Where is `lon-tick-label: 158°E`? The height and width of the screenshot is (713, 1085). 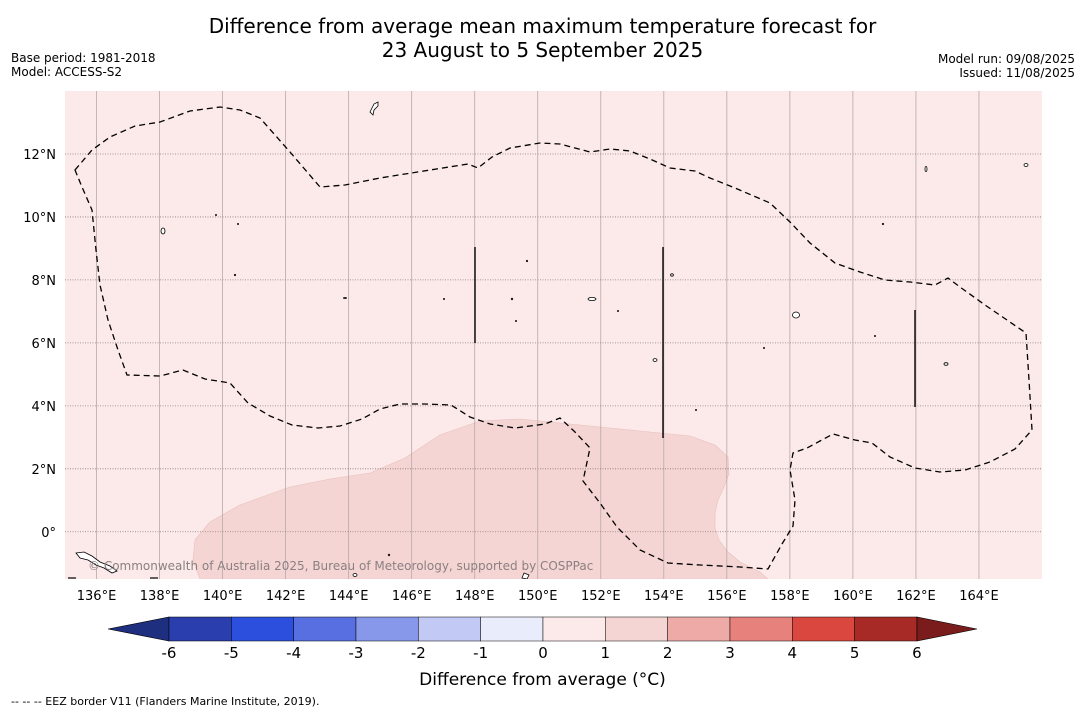 lon-tick-label: 158°E is located at coordinates (790, 596).